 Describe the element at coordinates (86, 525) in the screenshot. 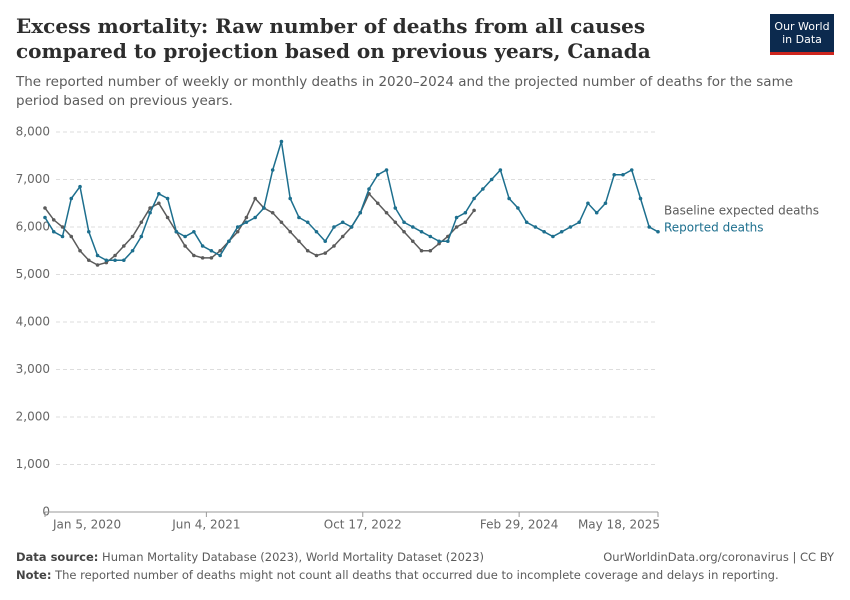

I see `x-tick-label: Jan 5, 2020` at that location.